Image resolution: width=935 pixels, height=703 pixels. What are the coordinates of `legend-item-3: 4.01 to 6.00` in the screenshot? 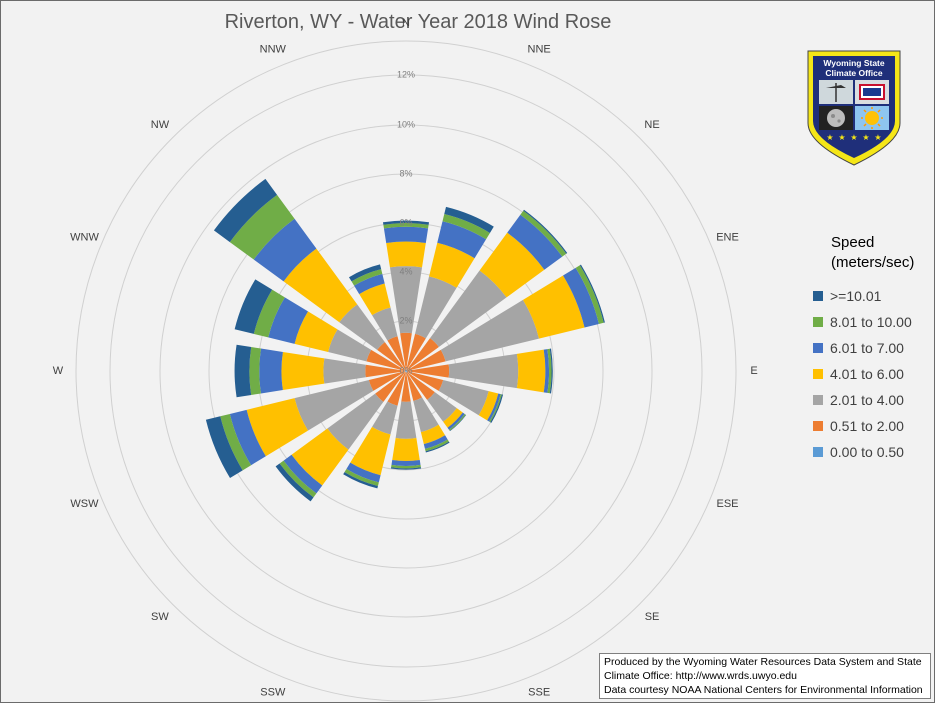 It's located at (873, 374).